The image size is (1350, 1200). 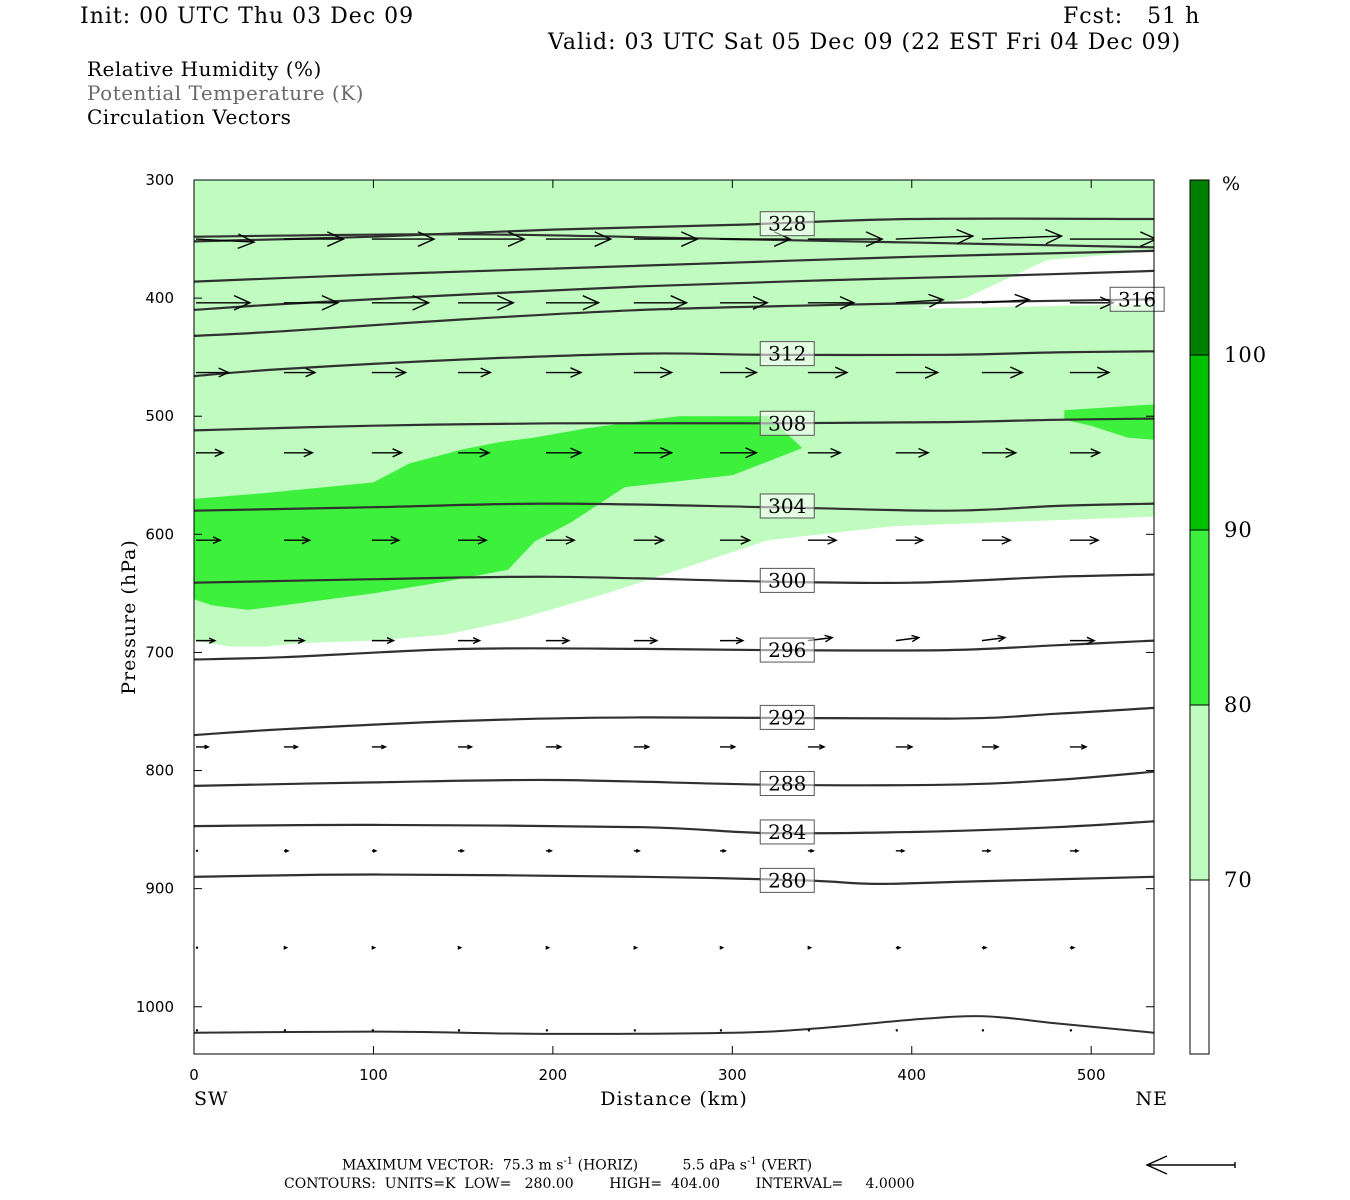 What do you see at coordinates (189, 117) in the screenshot?
I see `legend-circulation-vectors: Circulation Vectors` at bounding box center [189, 117].